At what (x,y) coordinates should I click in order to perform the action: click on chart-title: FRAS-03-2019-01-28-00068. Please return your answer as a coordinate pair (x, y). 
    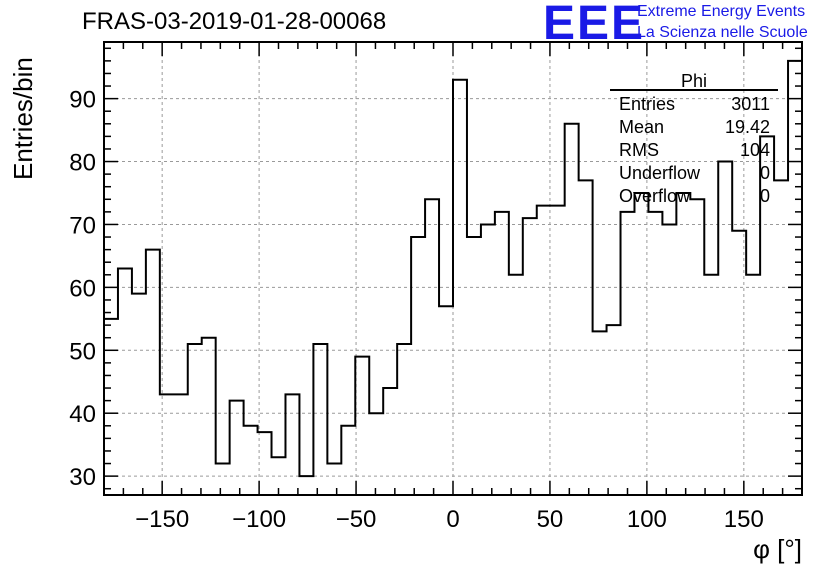
    Looking at the image, I should click on (234, 21).